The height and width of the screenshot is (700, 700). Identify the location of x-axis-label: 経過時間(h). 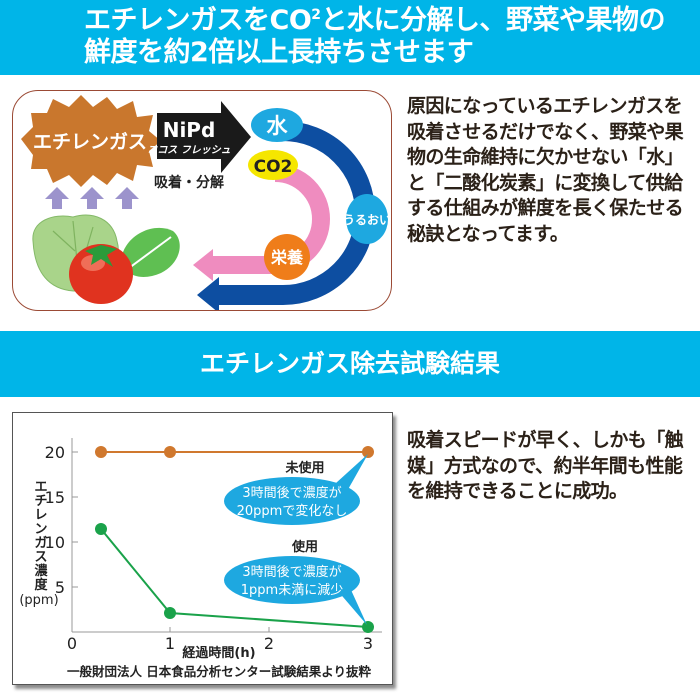
(218, 653).